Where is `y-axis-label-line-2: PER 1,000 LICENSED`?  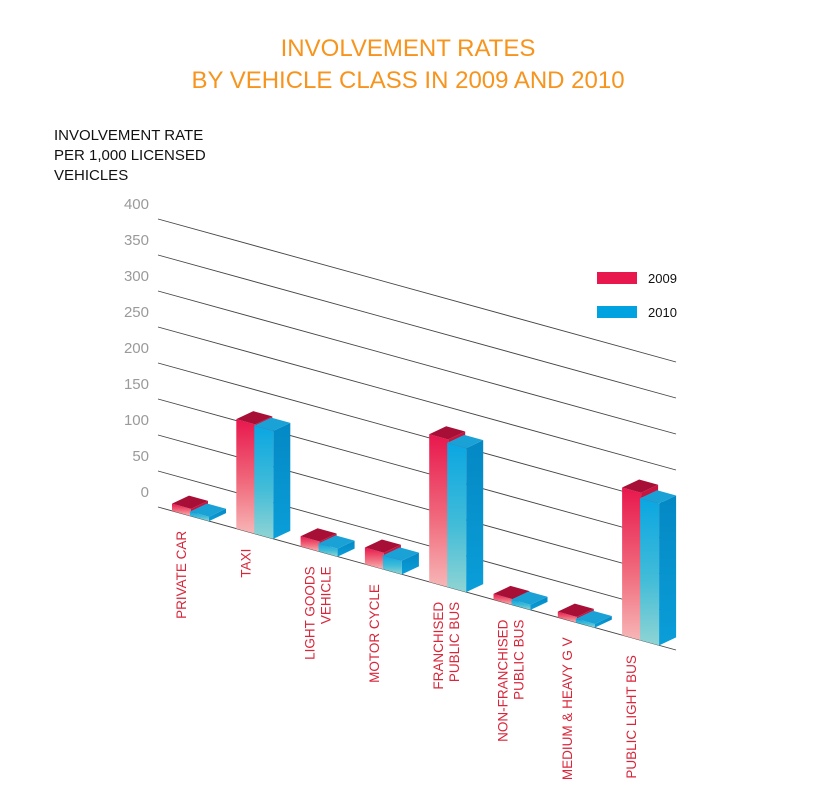 y-axis-label-line-2: PER 1,000 LICENSED is located at coordinates (130, 155).